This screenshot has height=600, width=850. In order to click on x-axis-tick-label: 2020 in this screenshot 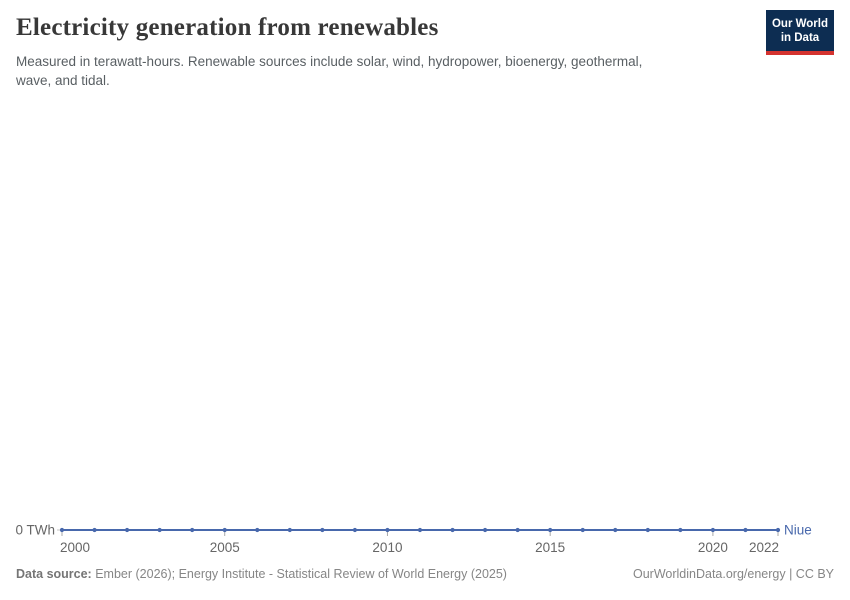, I will do `click(713, 547)`.